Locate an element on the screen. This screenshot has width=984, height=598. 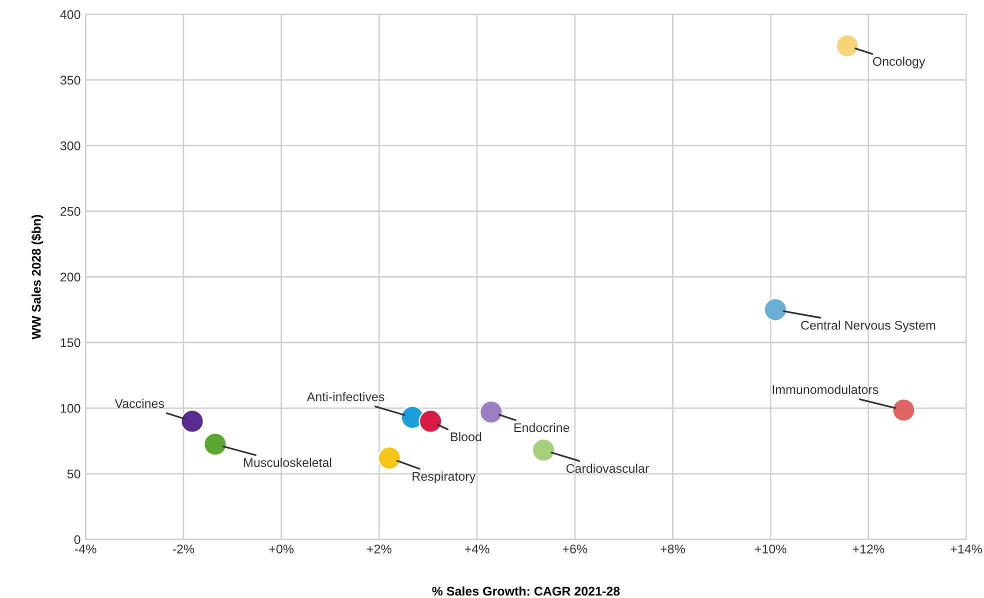
x-tick-label: +10% is located at coordinates (770, 549).